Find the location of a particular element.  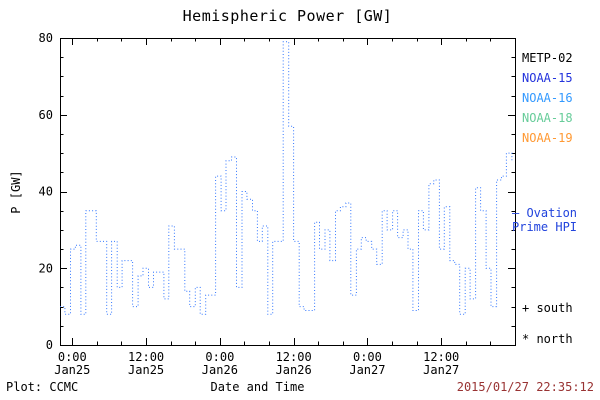

chart-title: Hemispheric Power [GW] is located at coordinates (287, 16).